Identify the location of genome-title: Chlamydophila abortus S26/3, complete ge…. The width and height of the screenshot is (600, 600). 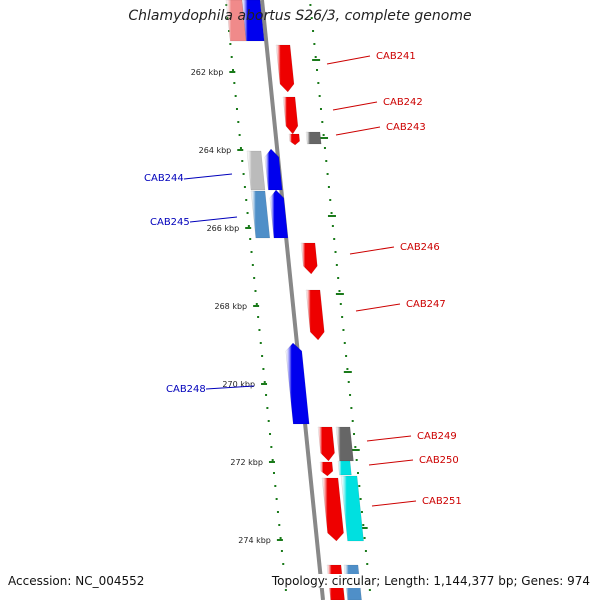
(300, 16).